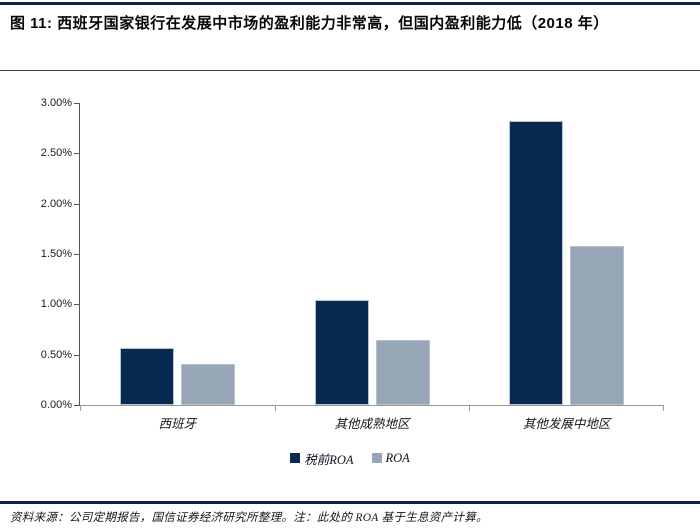  What do you see at coordinates (56, 203) in the screenshot?
I see `y-axis-tick-label: 2.00%` at bounding box center [56, 203].